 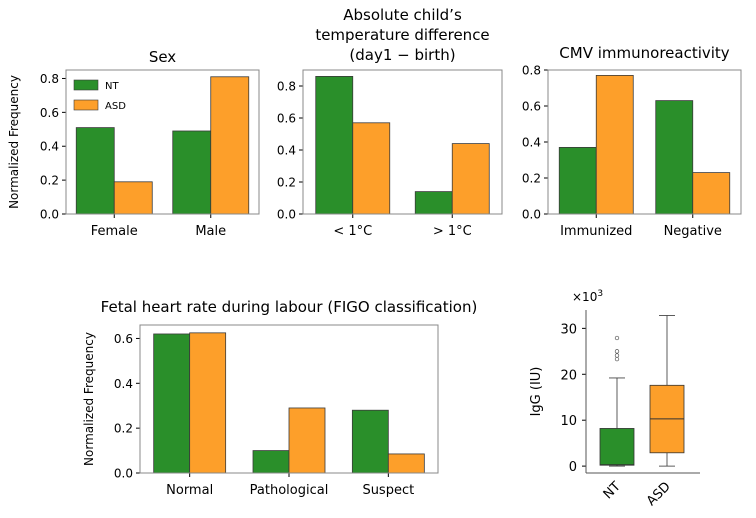 What do you see at coordinates (388, 490) in the screenshot?
I see `x-tick-label: Suspect` at bounding box center [388, 490].